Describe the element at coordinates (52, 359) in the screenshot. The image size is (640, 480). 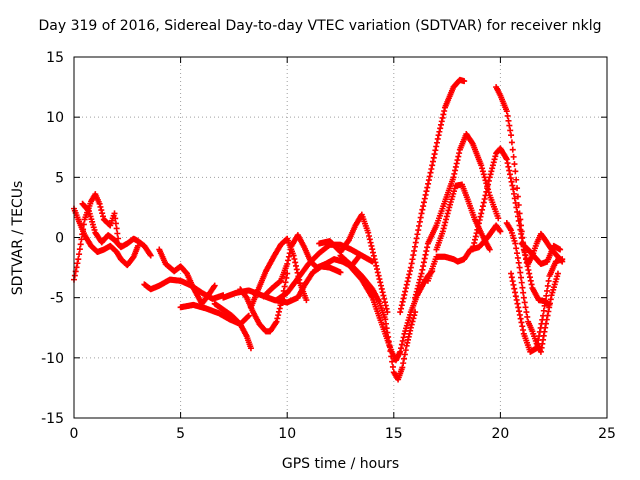
I see `y-tick-label: -10` at that location.